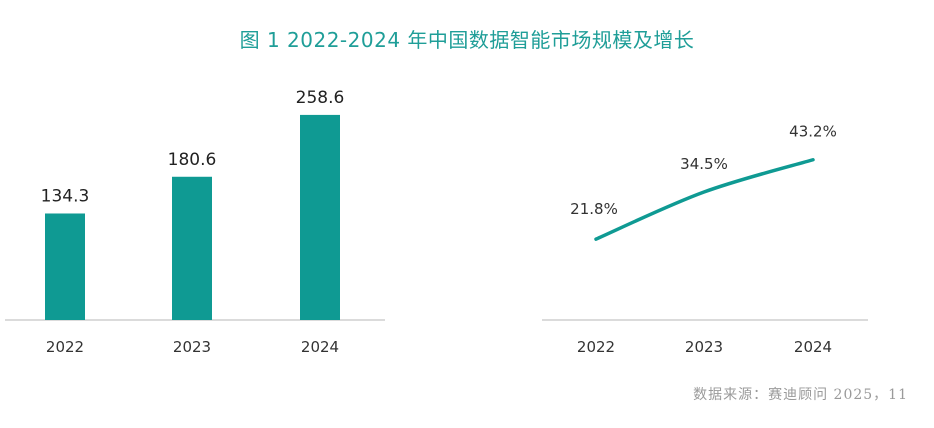  What do you see at coordinates (813, 347) in the screenshot?
I see `line-x-tick-label: 2024` at bounding box center [813, 347].